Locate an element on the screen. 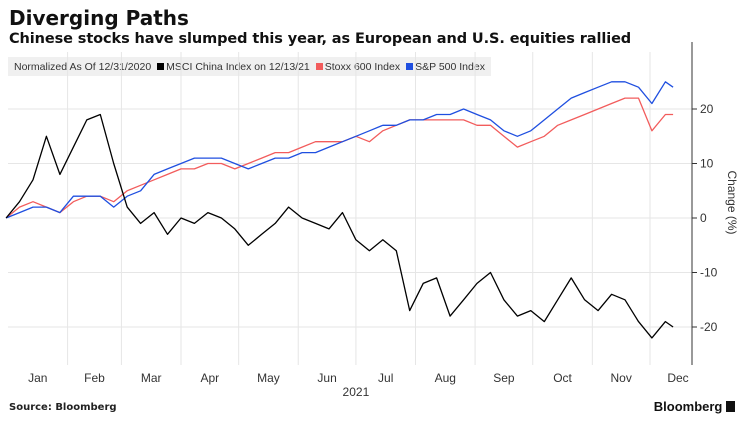 This screenshot has width=745, height=429. x-tick-label: Mar is located at coordinates (151, 378).